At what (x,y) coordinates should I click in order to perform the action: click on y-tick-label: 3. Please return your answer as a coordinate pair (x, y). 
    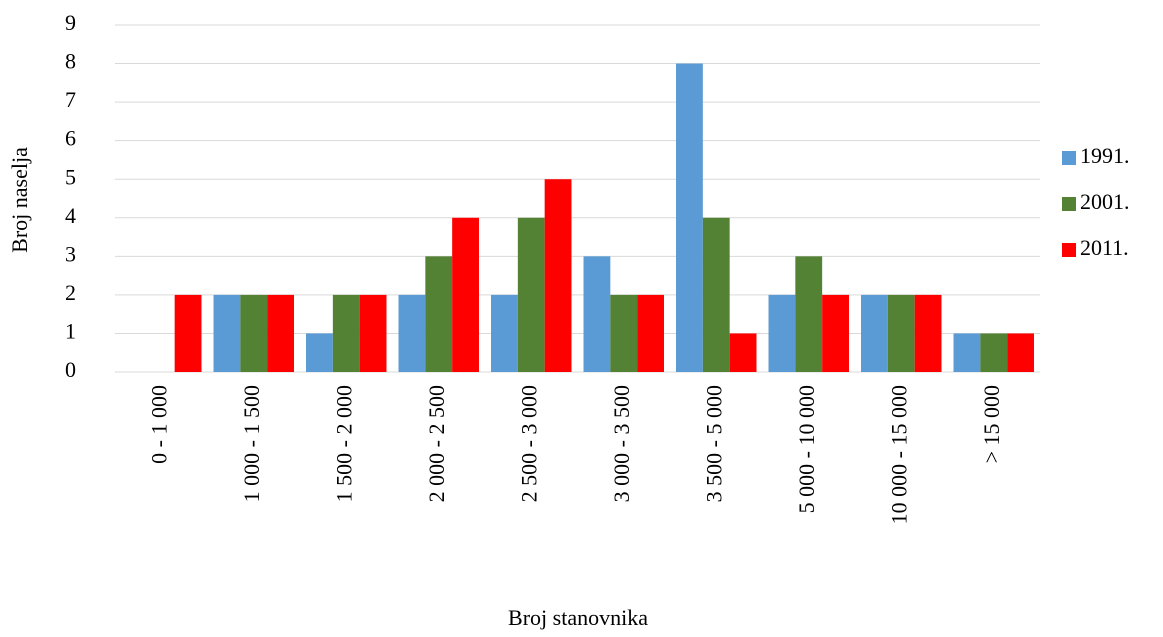
    Looking at the image, I should click on (70, 253).